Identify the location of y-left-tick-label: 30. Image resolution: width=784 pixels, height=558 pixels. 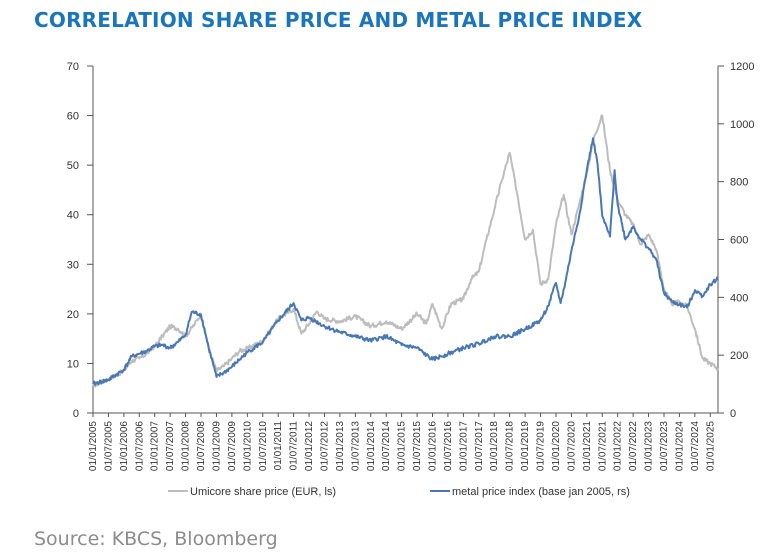
(73, 265).